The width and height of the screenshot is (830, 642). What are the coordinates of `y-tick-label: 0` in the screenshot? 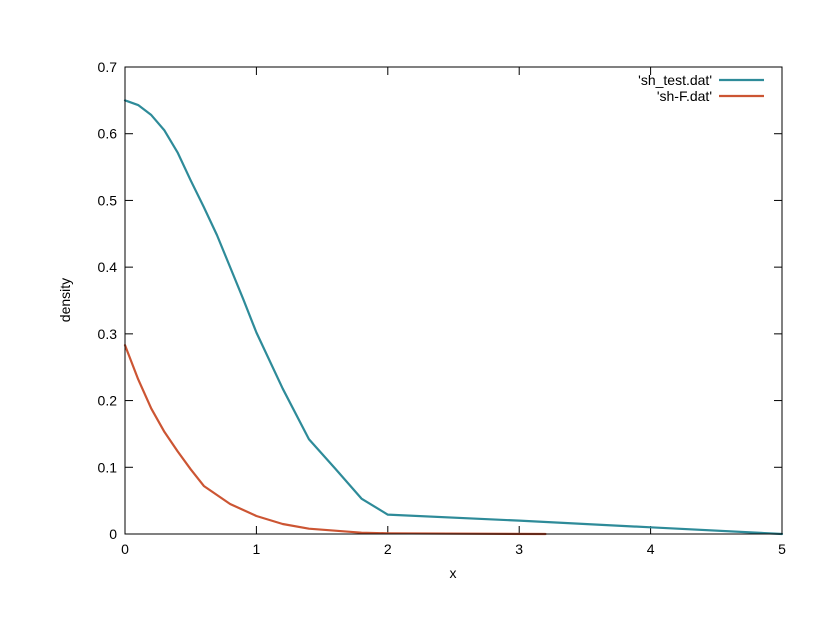 It's located at (113, 534).